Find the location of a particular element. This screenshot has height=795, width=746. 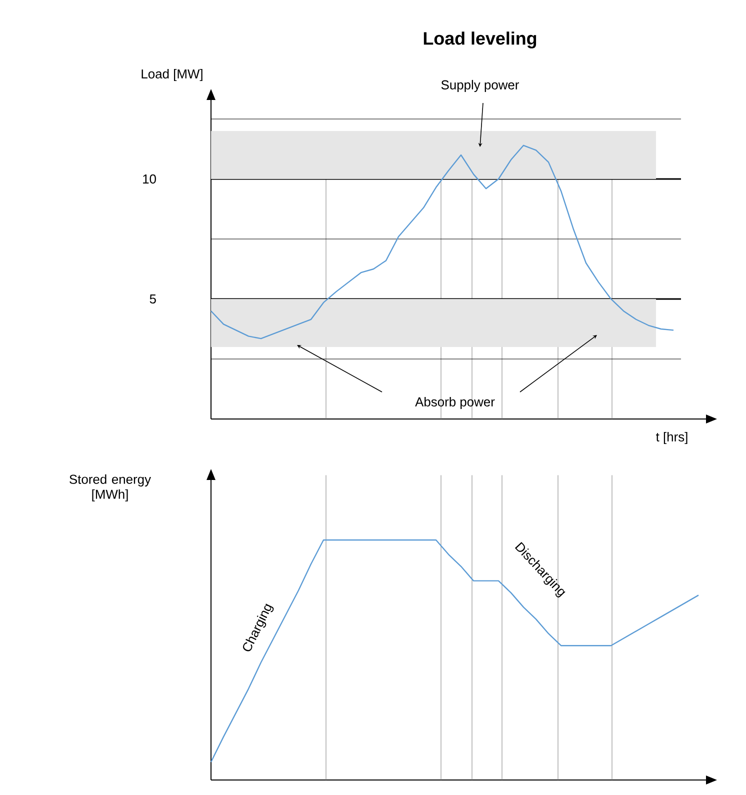

y-axis-title: Load [MW] is located at coordinates (172, 75).